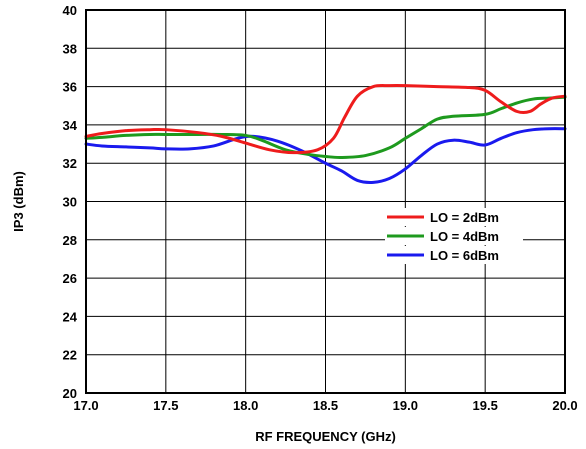 The height and width of the screenshot is (449, 586). Describe the element at coordinates (464, 217) in the screenshot. I see `legend-label: LO = 2dBm` at that location.